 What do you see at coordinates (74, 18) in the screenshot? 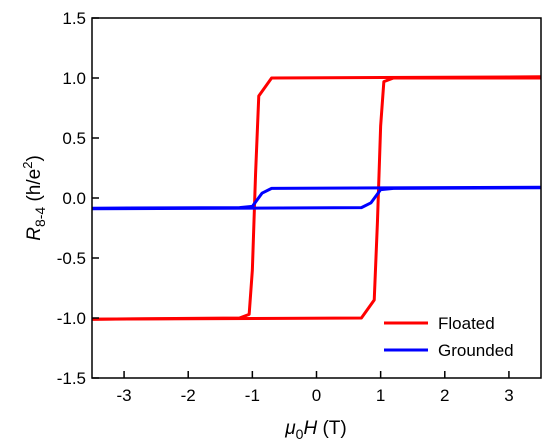
I see `y-tick-label: 1.5` at bounding box center [74, 18].